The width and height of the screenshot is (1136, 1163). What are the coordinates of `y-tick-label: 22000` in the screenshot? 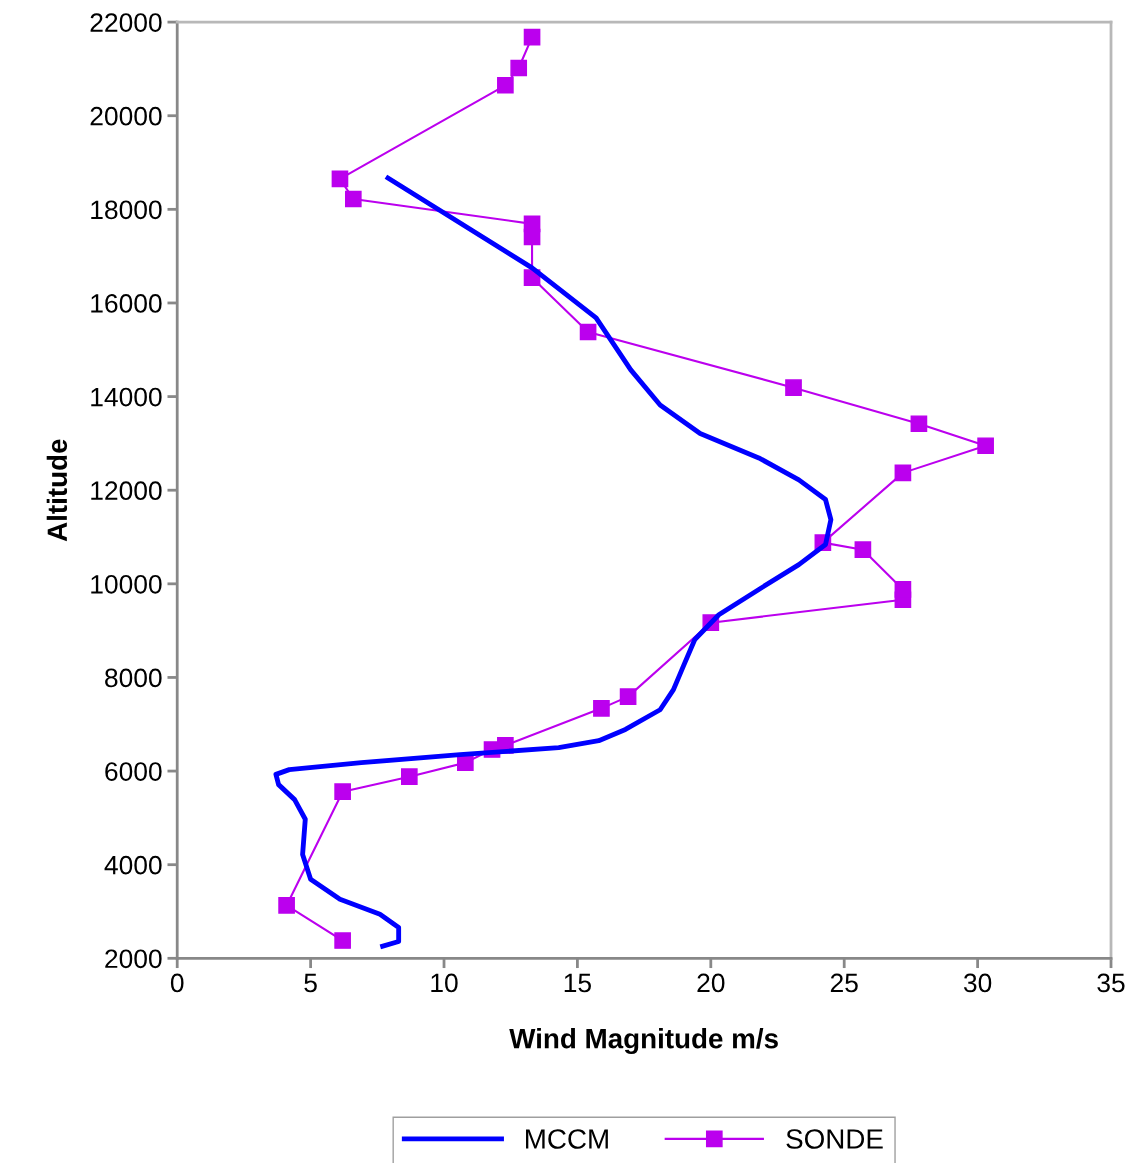 It's located at (126, 22).